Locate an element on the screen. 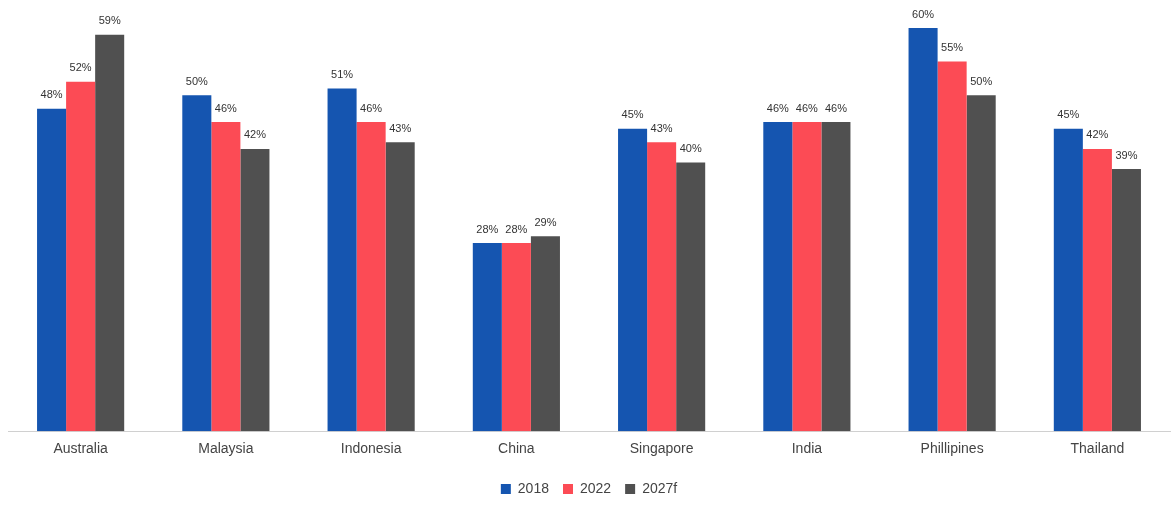 This screenshot has width=1176, height=510. legend-label: 2018 is located at coordinates (533, 487).